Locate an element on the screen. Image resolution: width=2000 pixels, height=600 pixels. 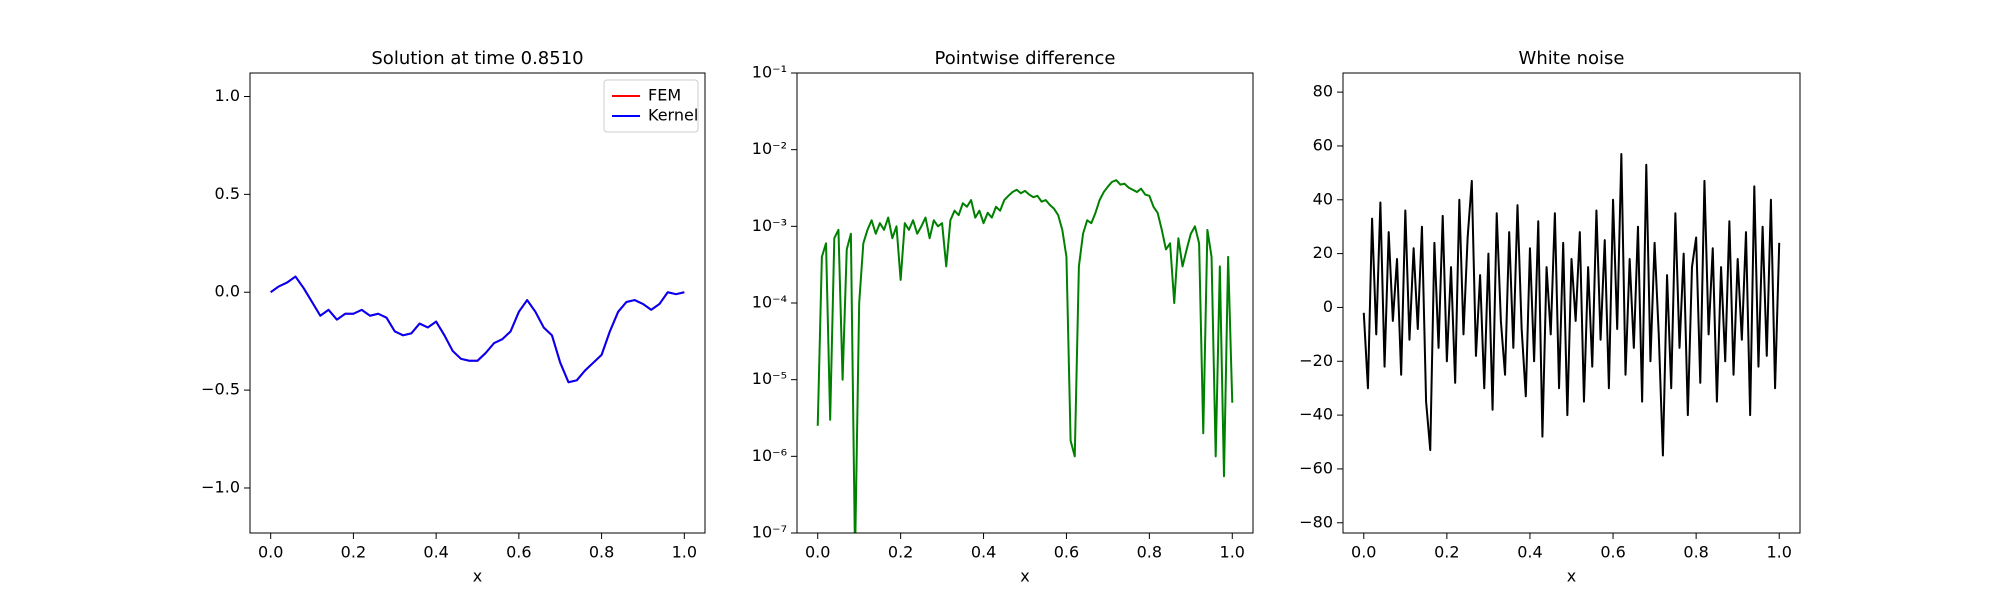
y-tick-label: −0.5 is located at coordinates (220, 389).